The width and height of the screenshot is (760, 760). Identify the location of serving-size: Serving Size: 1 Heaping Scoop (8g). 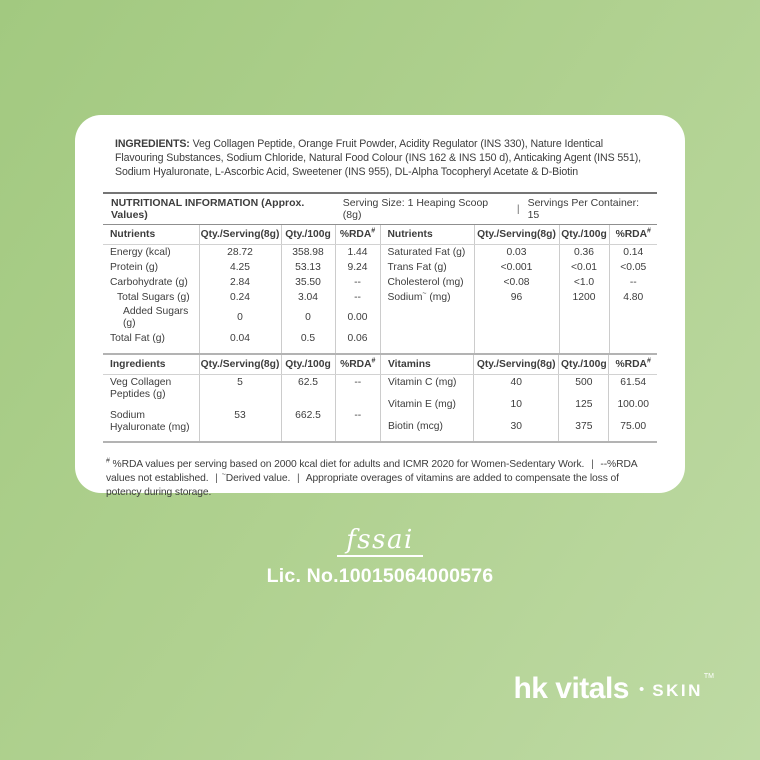
(415, 209).